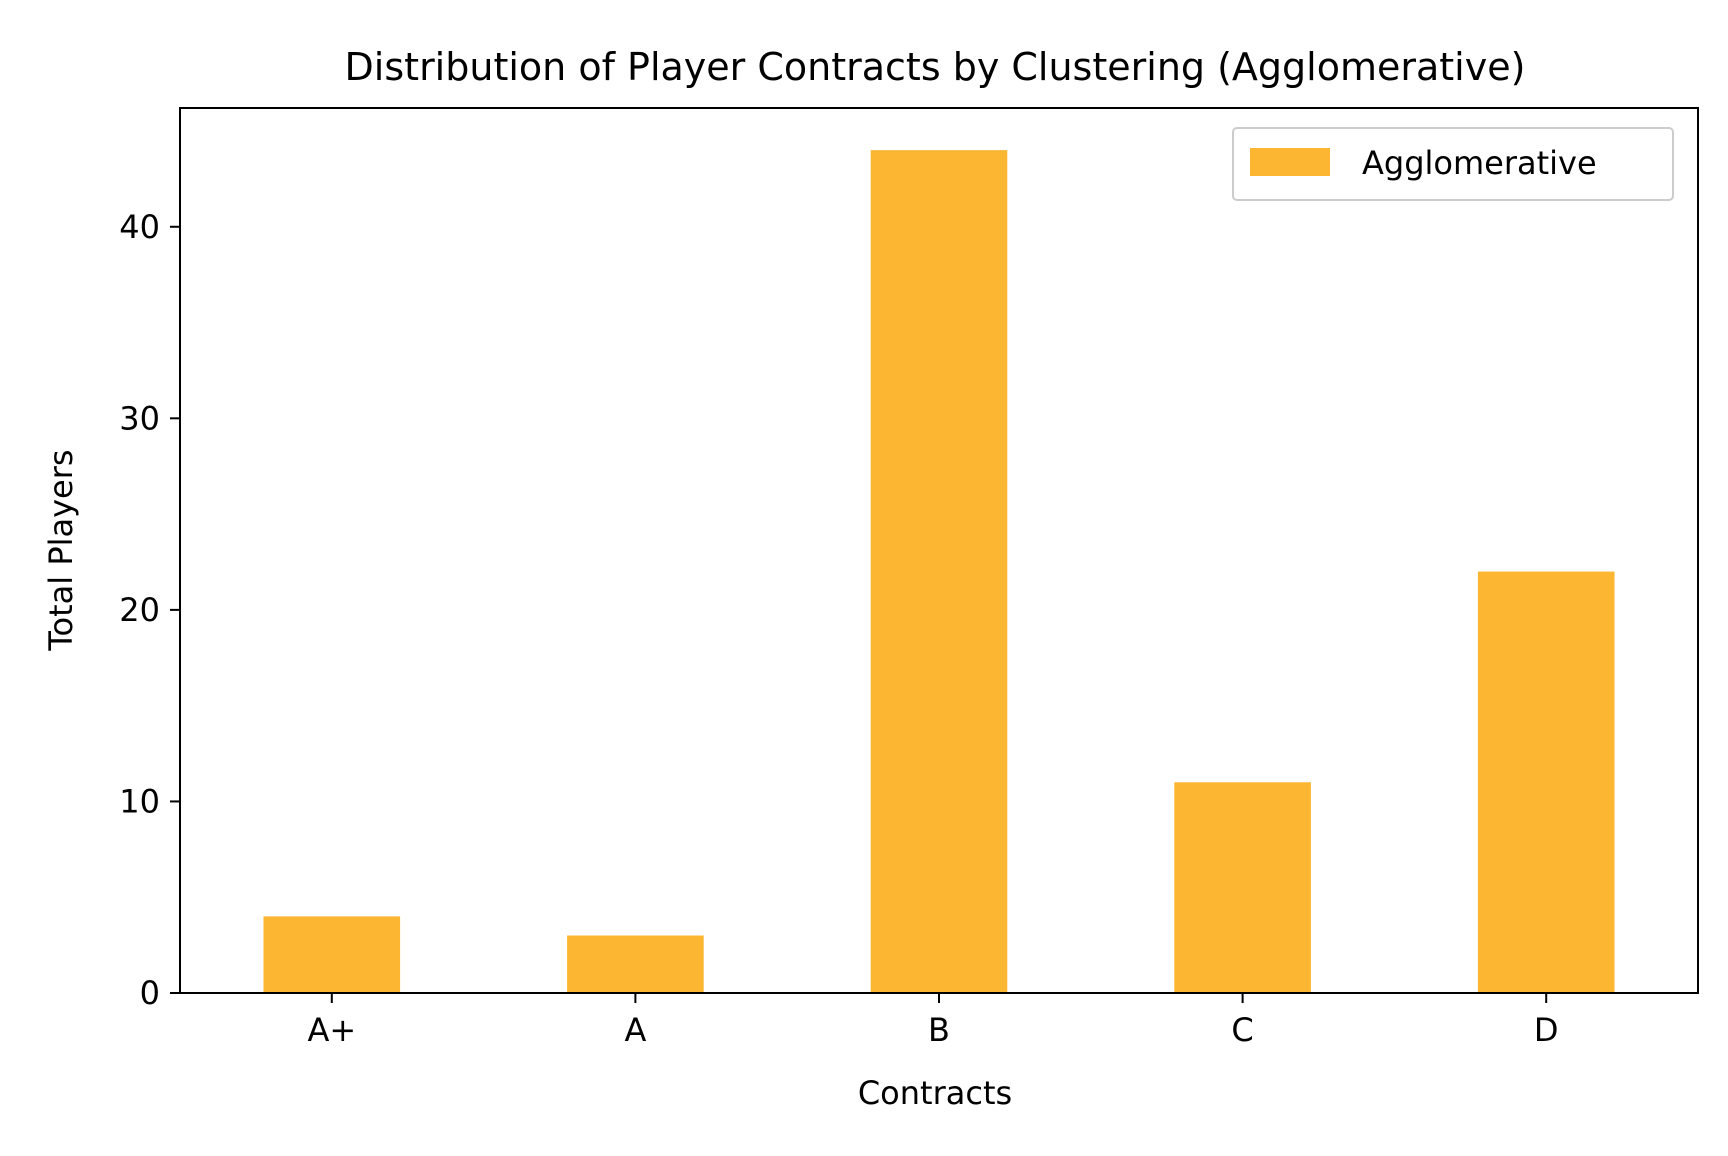  What do you see at coordinates (150, 993) in the screenshot?
I see `y-tick-label: 0` at bounding box center [150, 993].